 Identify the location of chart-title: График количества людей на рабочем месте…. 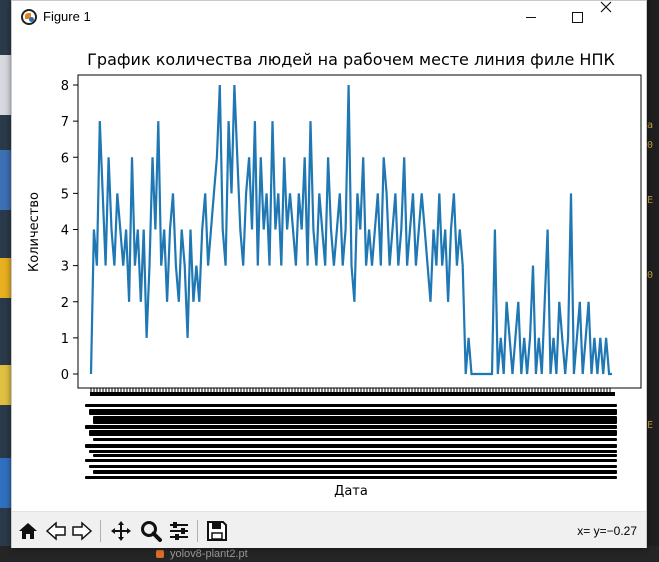
(351, 59).